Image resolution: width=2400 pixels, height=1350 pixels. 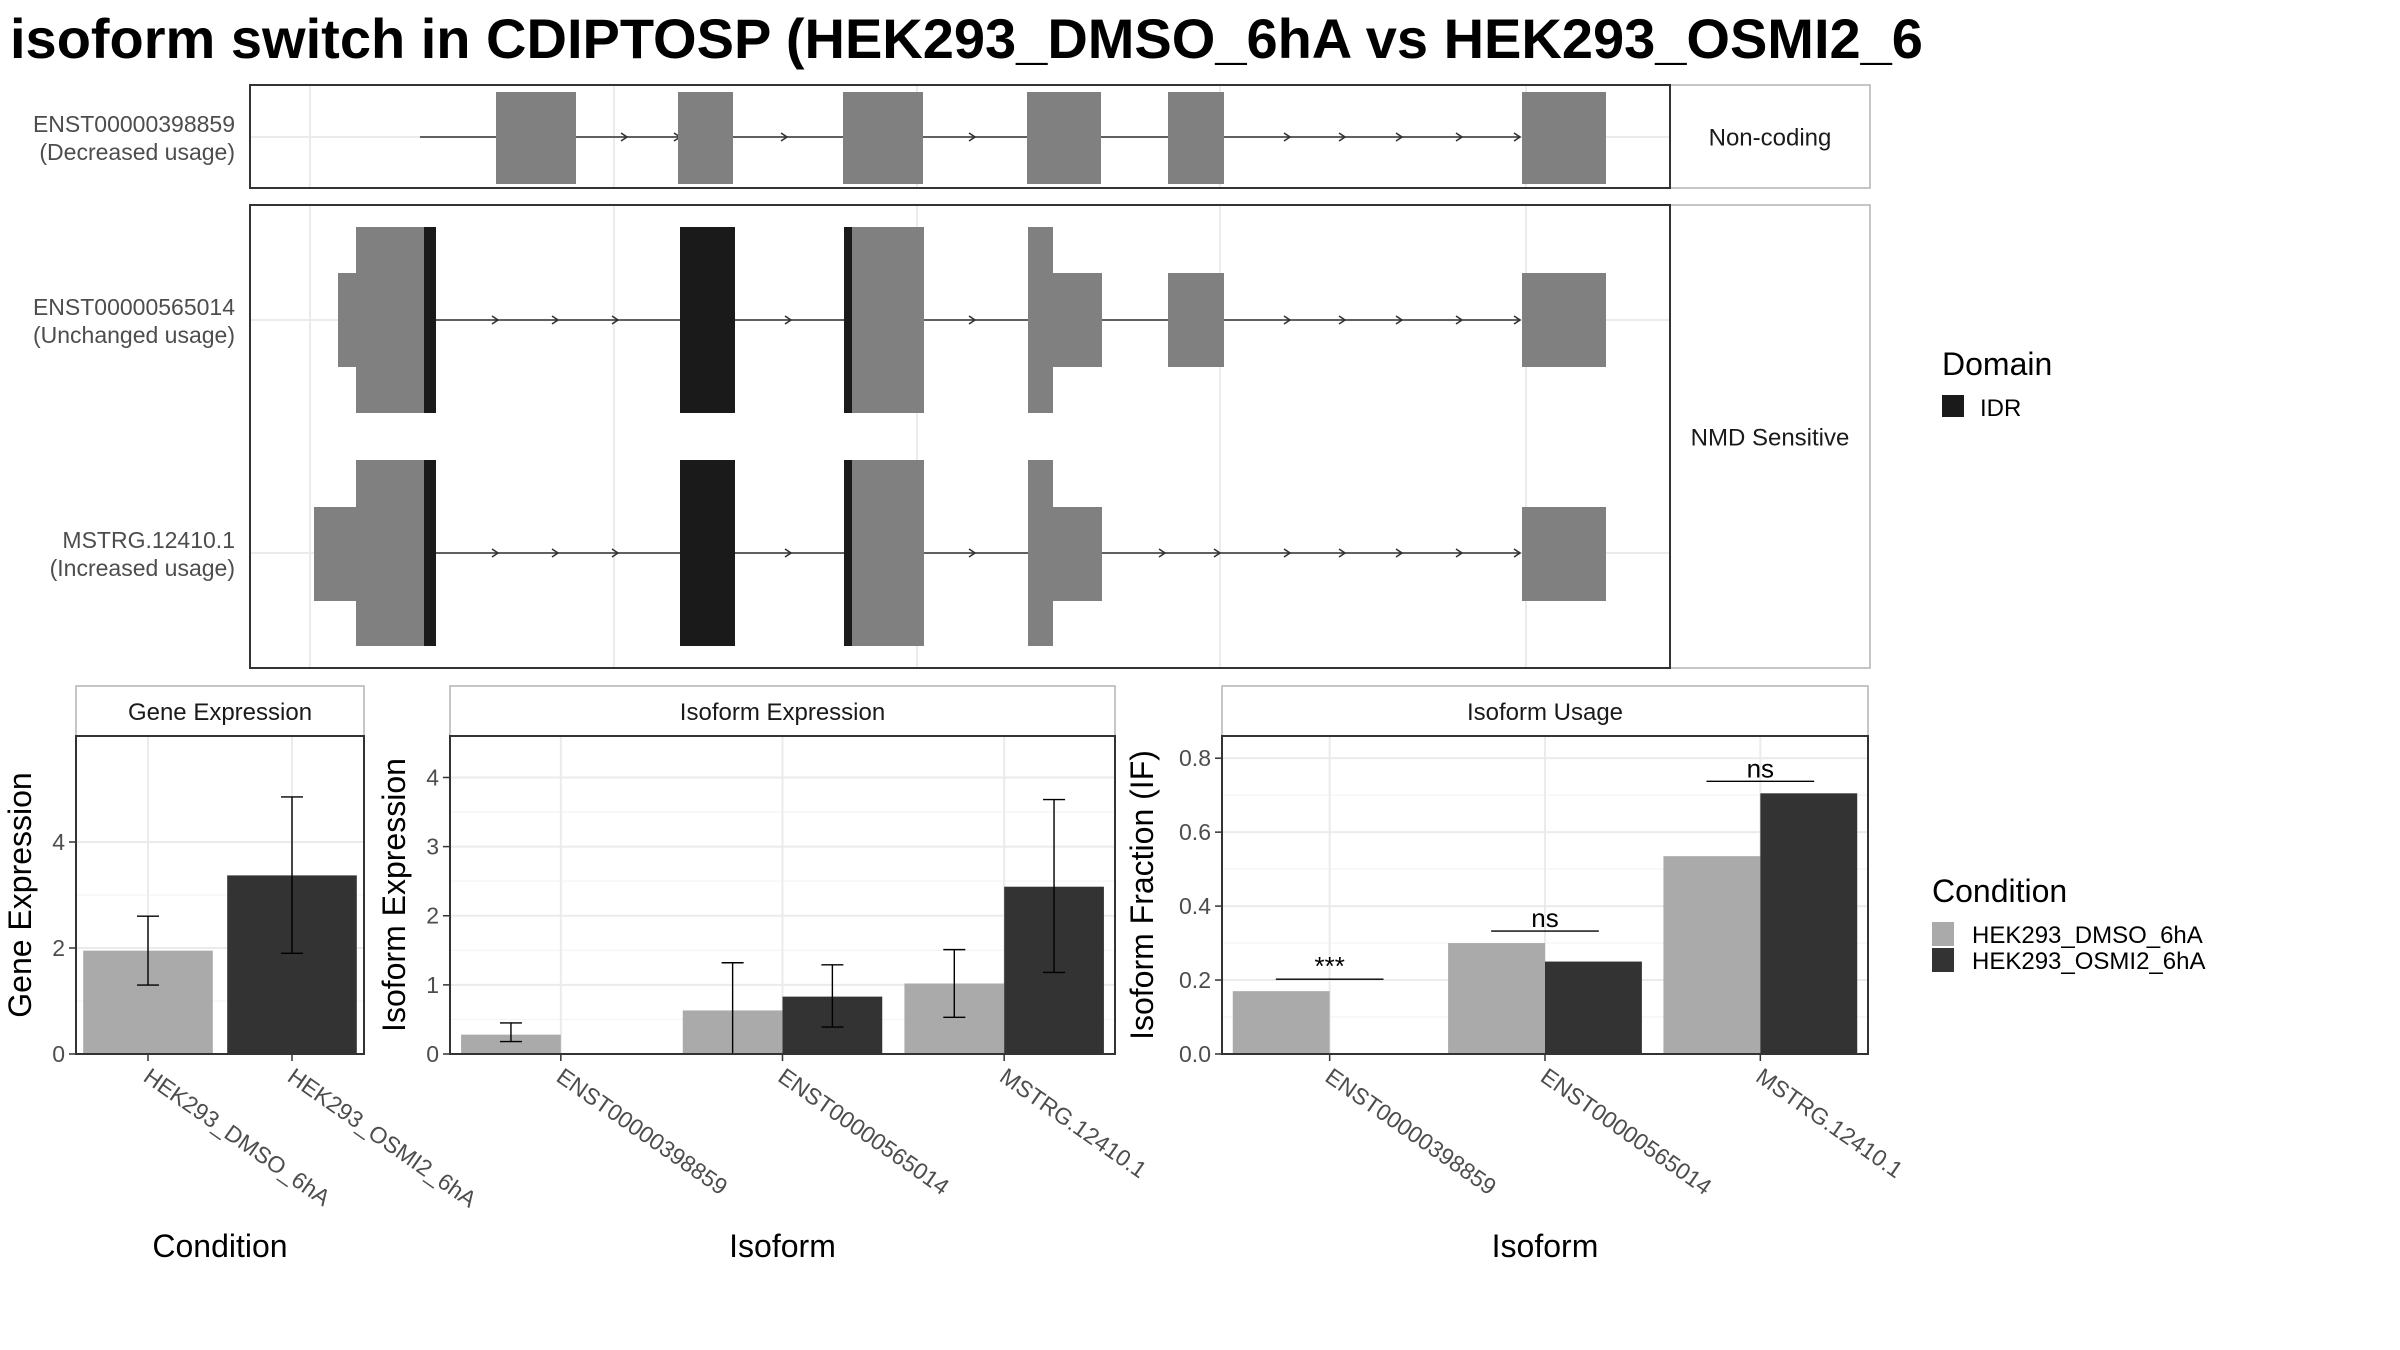 What do you see at coordinates (1997, 364) in the screenshot?
I see `domain-legend-title: Domain` at bounding box center [1997, 364].